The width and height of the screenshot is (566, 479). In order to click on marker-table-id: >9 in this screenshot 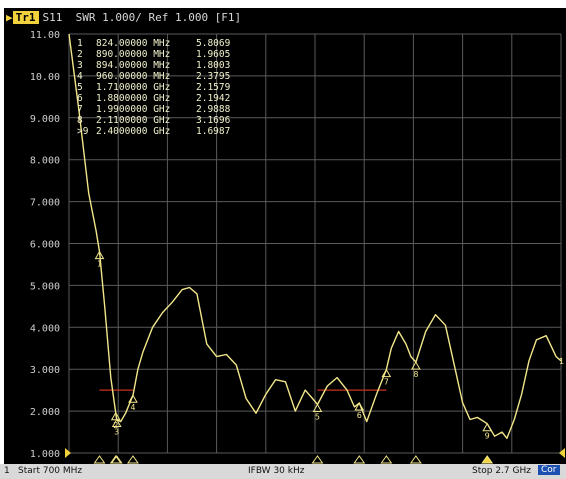, I will do `click(83, 131)`.